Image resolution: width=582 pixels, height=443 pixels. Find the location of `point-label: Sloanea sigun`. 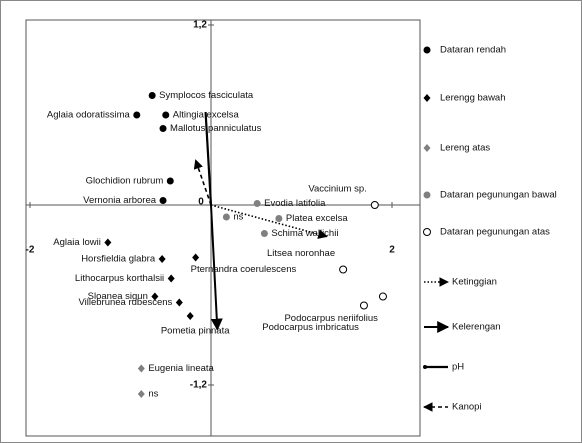

point-label: Sloanea sigun is located at coordinates (118, 296).